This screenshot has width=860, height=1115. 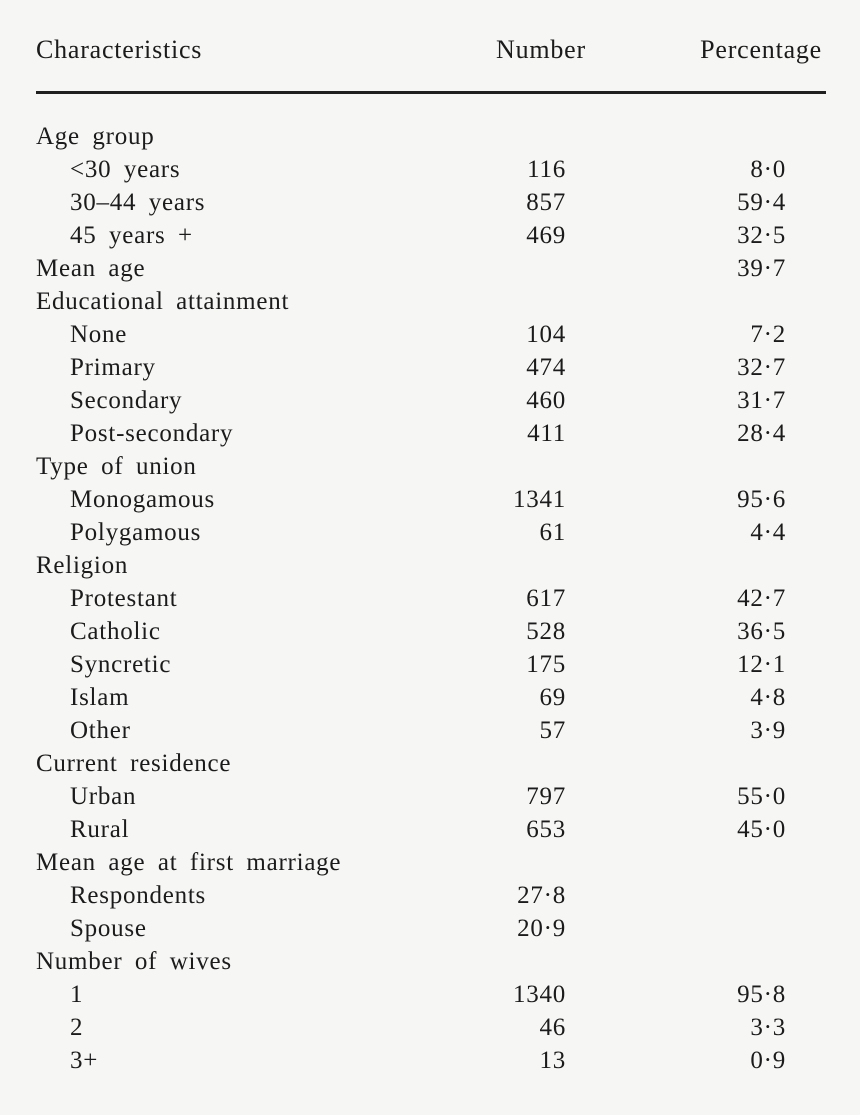 What do you see at coordinates (134, 763) in the screenshot?
I see `row-label-cell: Current residence` at bounding box center [134, 763].